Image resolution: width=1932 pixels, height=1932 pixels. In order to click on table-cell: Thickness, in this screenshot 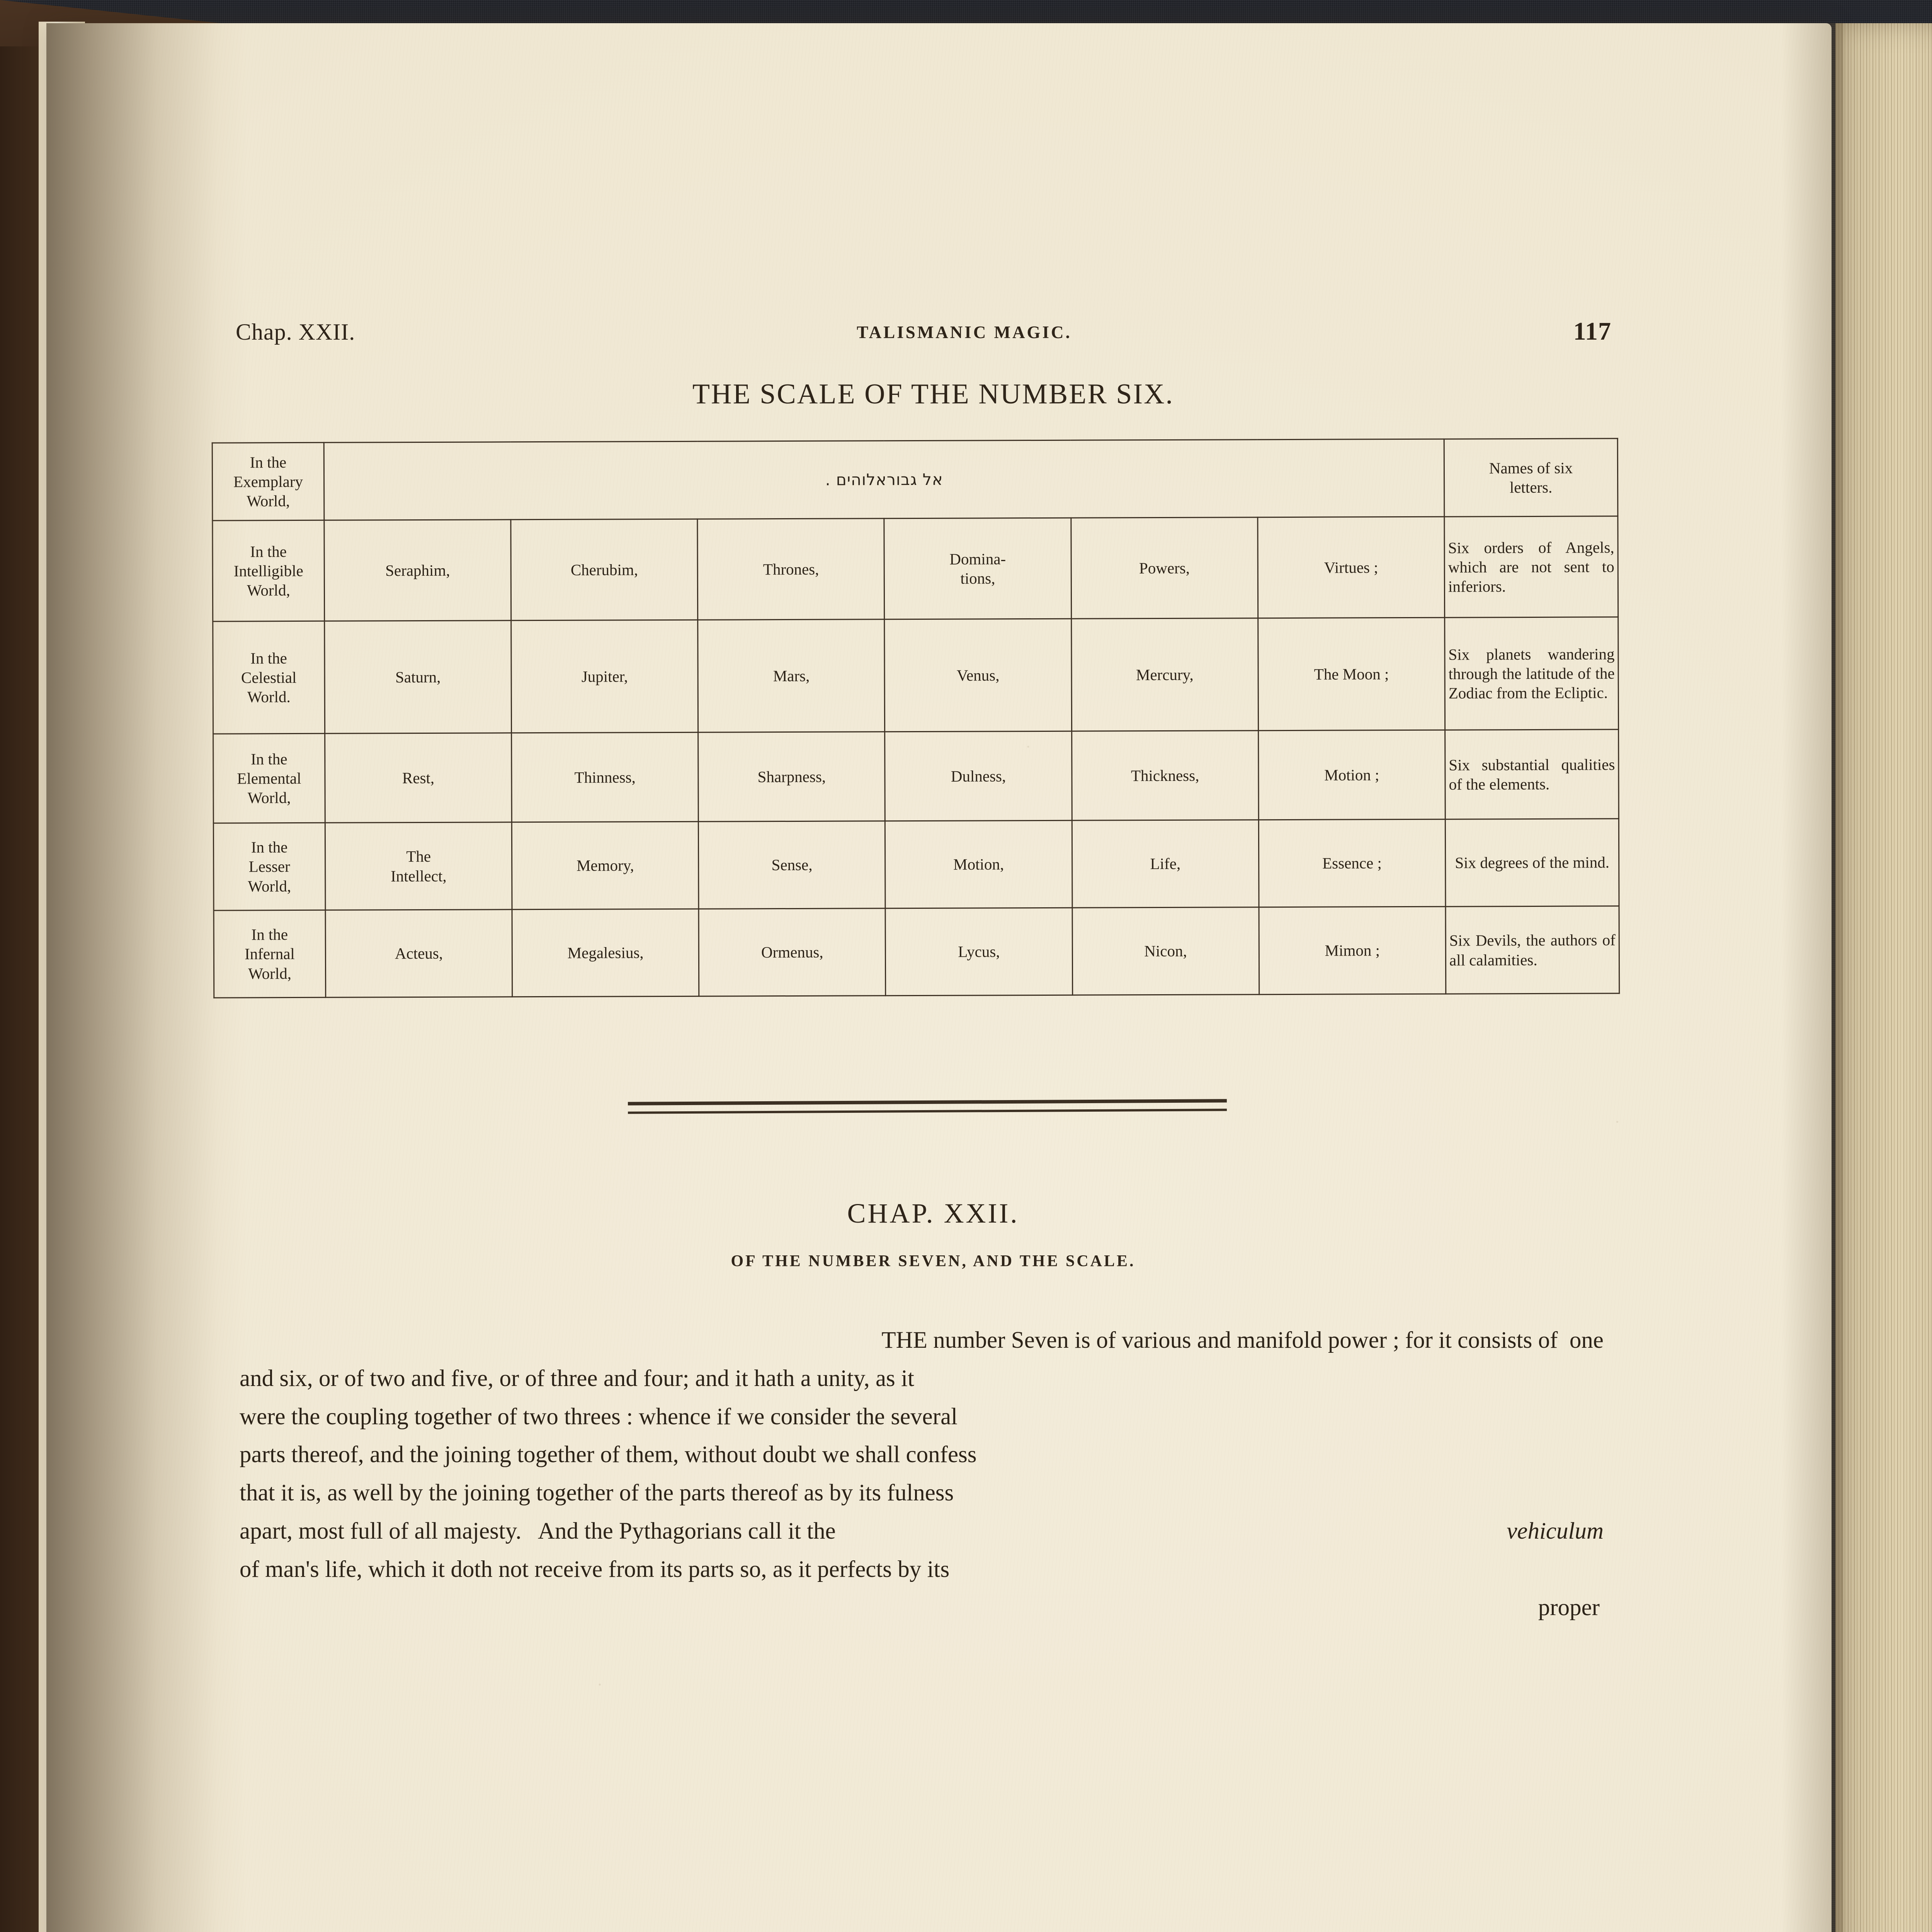, I will do `click(1165, 776)`.